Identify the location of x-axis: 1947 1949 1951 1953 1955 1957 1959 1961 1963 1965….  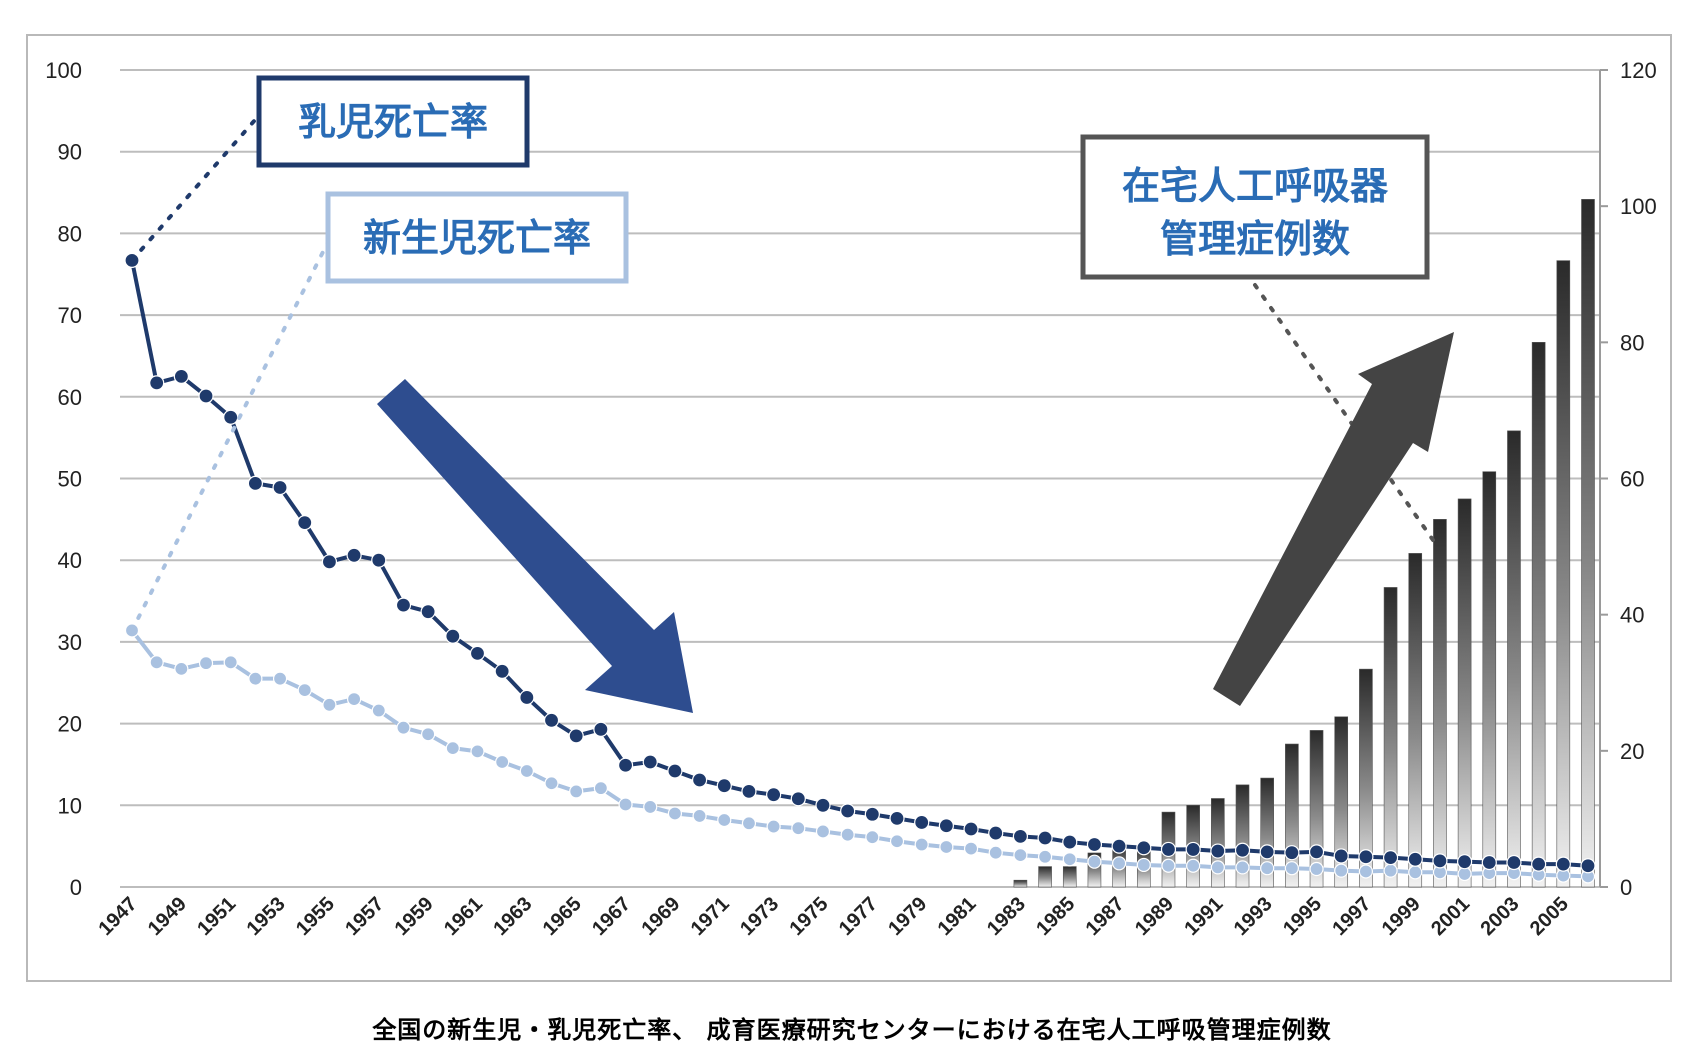
(834, 916).